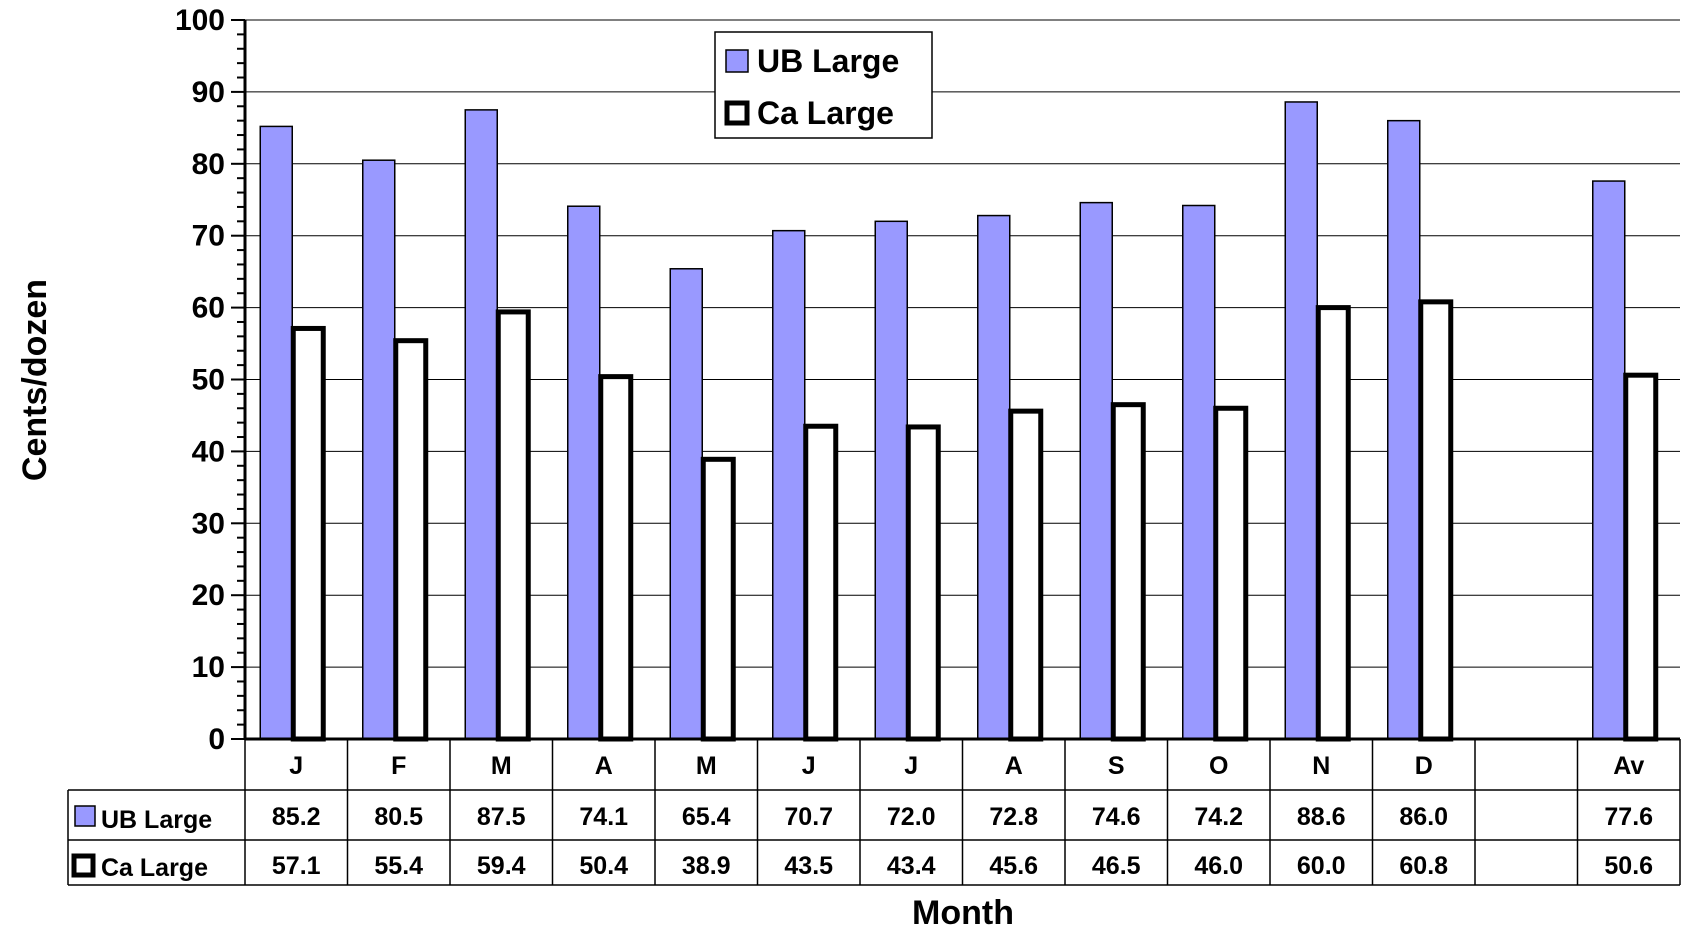 The image size is (1689, 934). Describe the element at coordinates (1013, 817) in the screenshot. I see `data-label-ub-large: 72.8` at that location.